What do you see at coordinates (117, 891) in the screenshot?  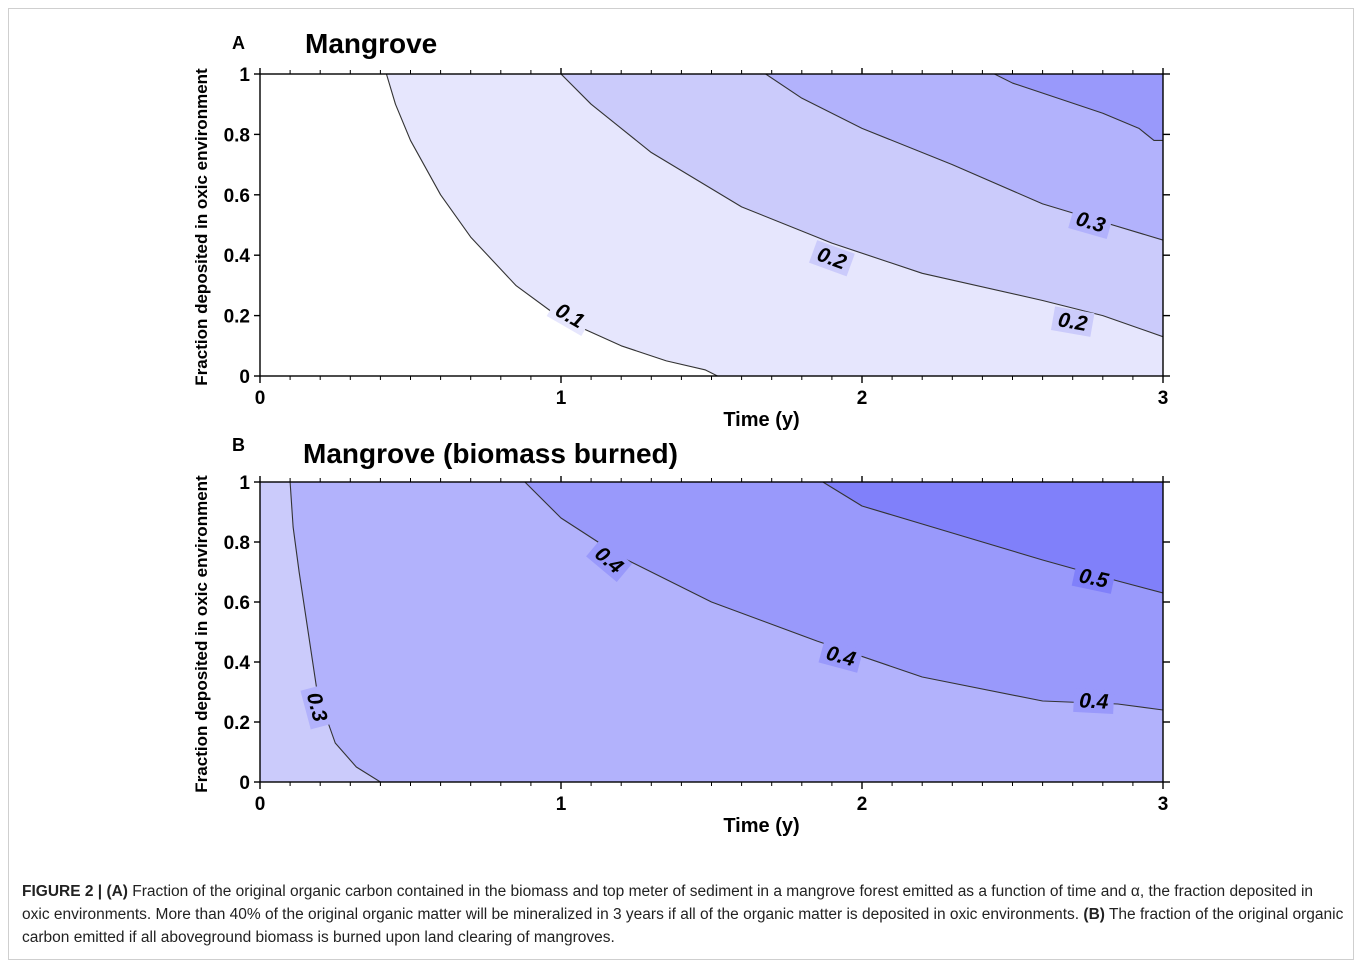 I see `caption-a-label: (A)` at bounding box center [117, 891].